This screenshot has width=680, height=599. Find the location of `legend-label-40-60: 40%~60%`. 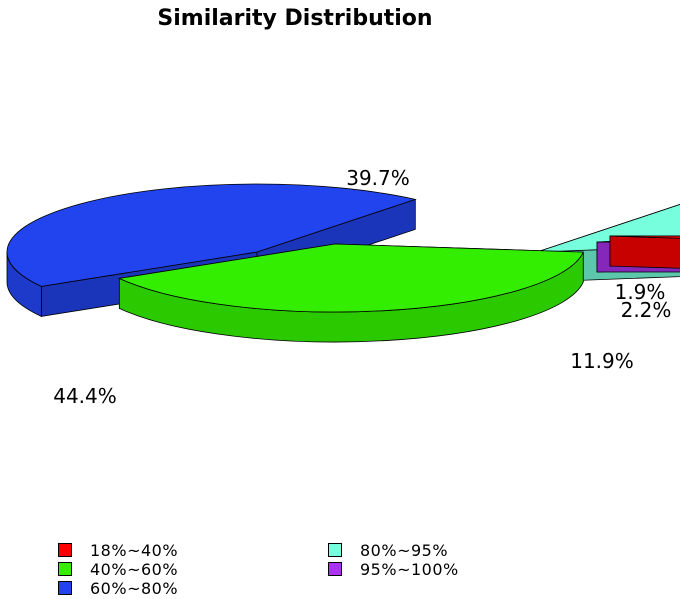

legend-label-40-60: 40%~60% is located at coordinates (134, 569).